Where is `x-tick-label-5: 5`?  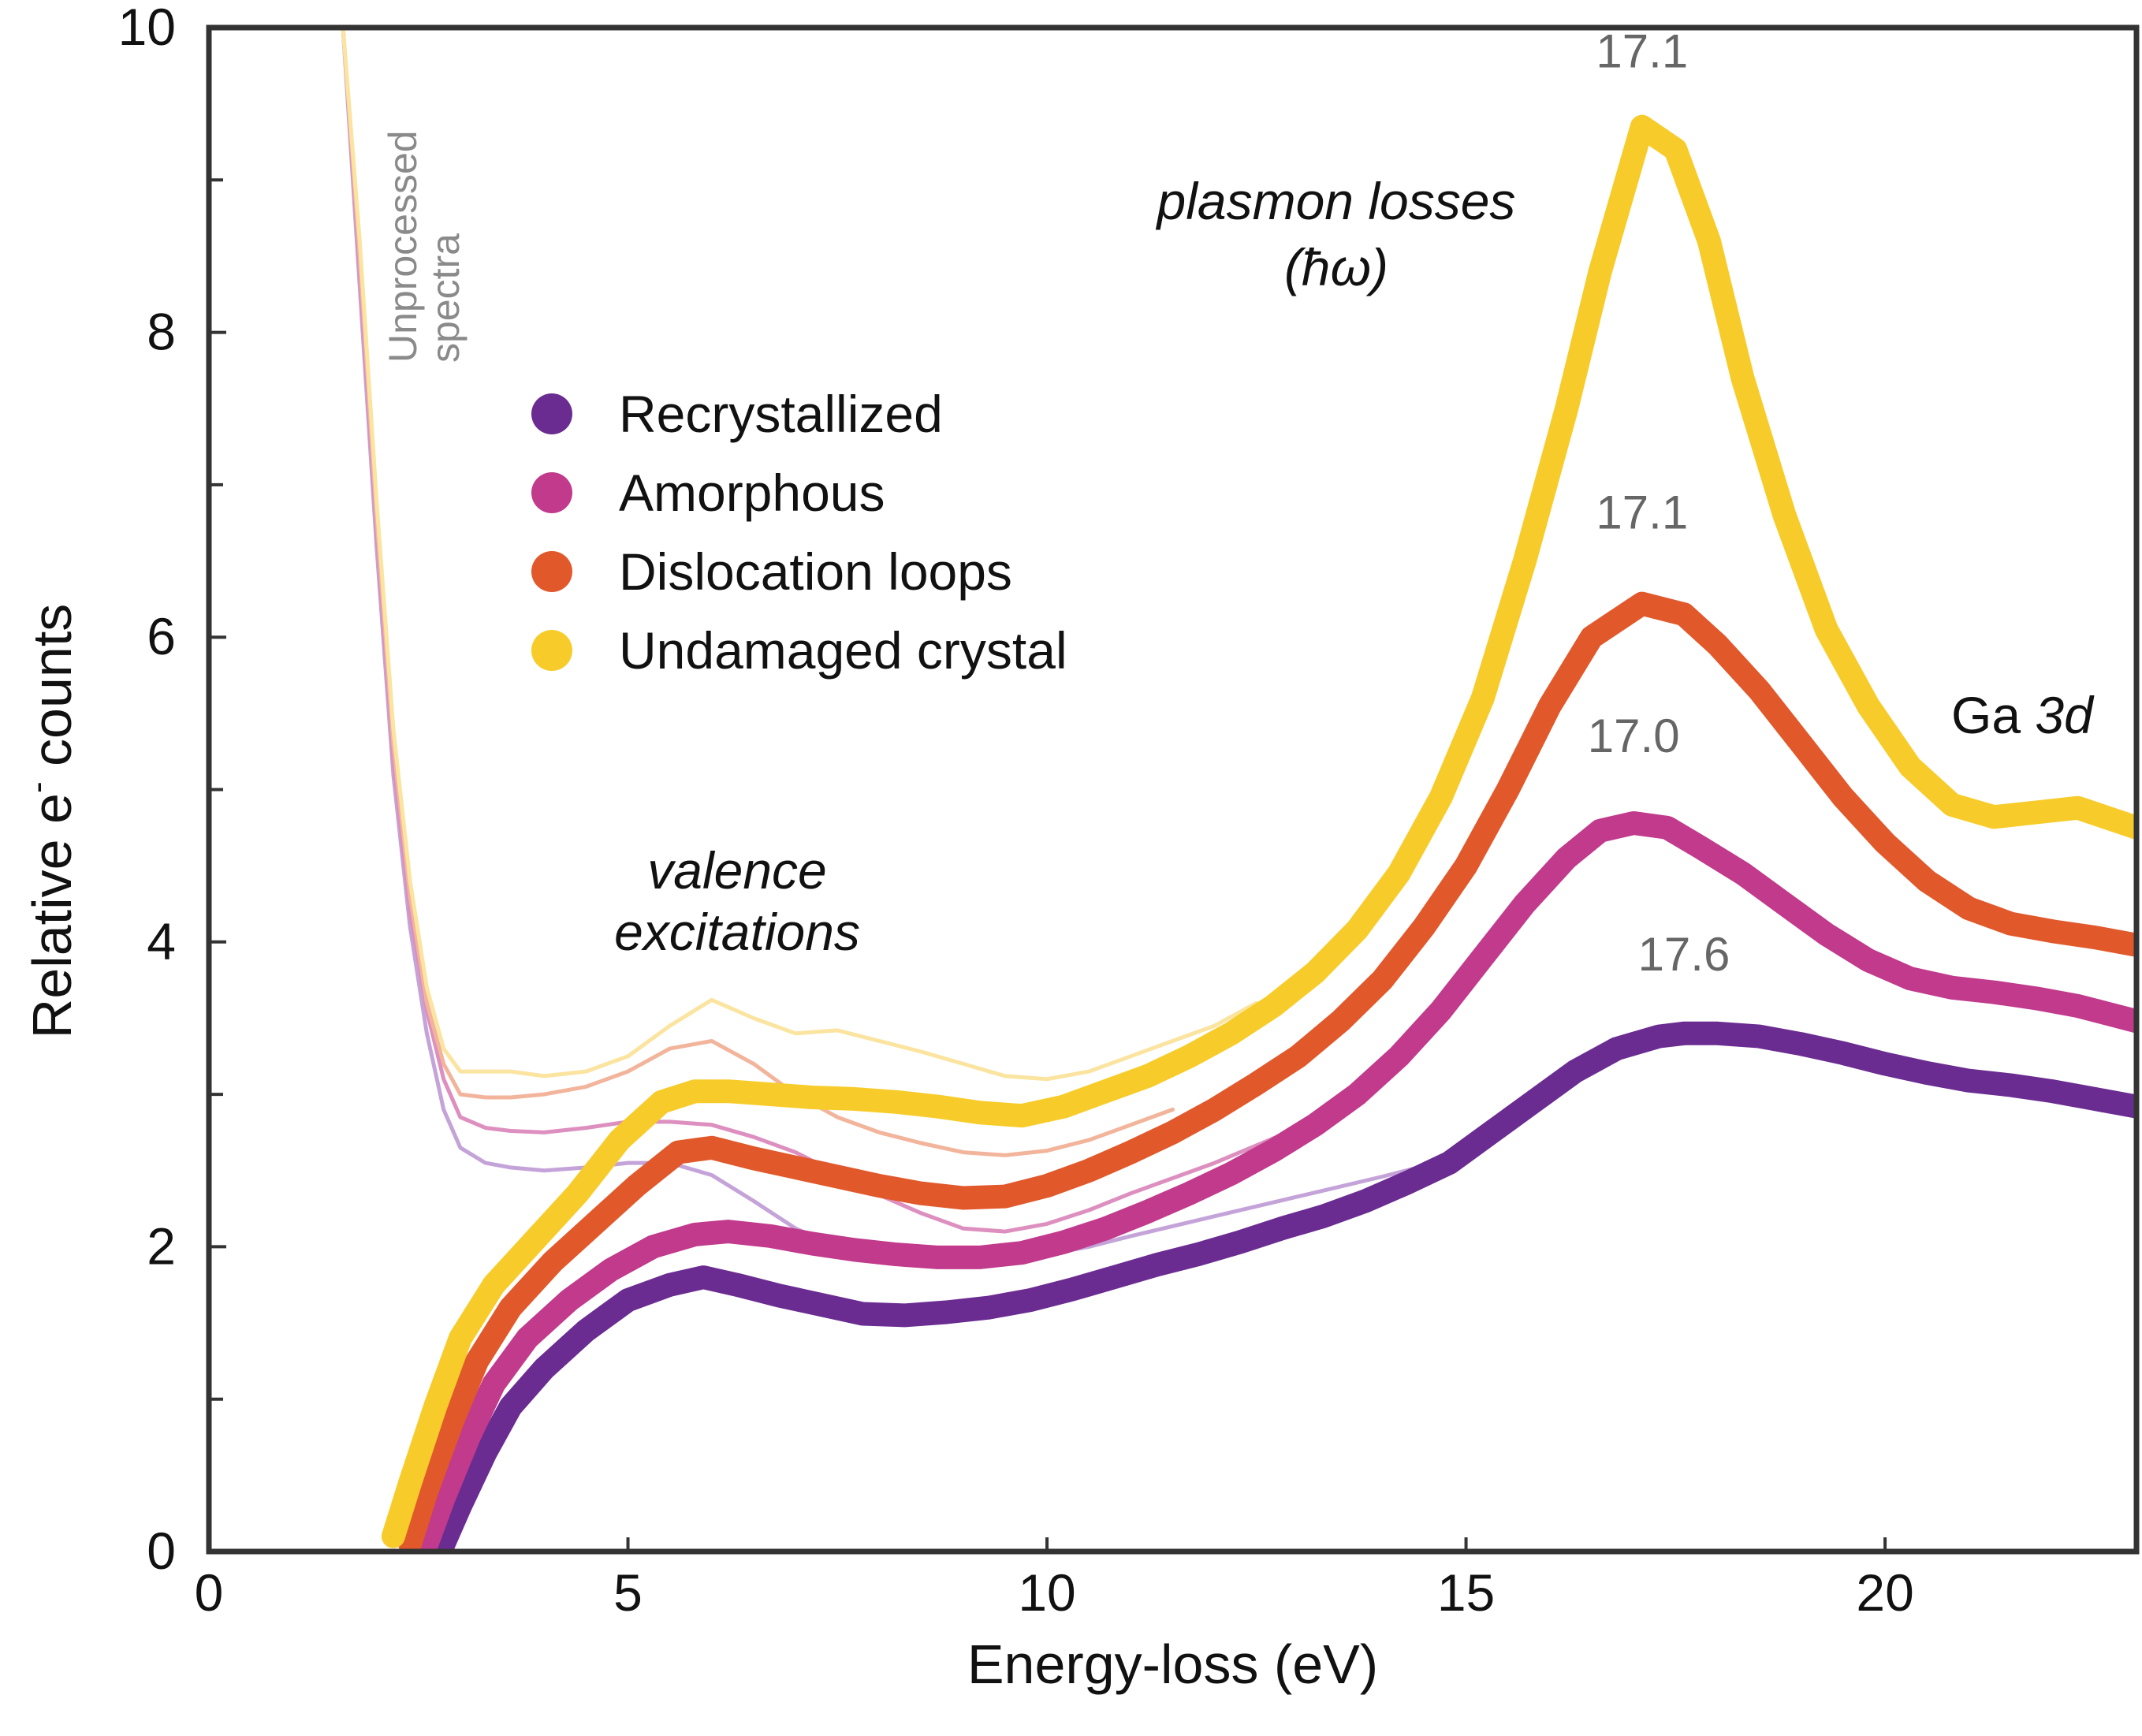
x-tick-label-5: 5 is located at coordinates (628, 1592).